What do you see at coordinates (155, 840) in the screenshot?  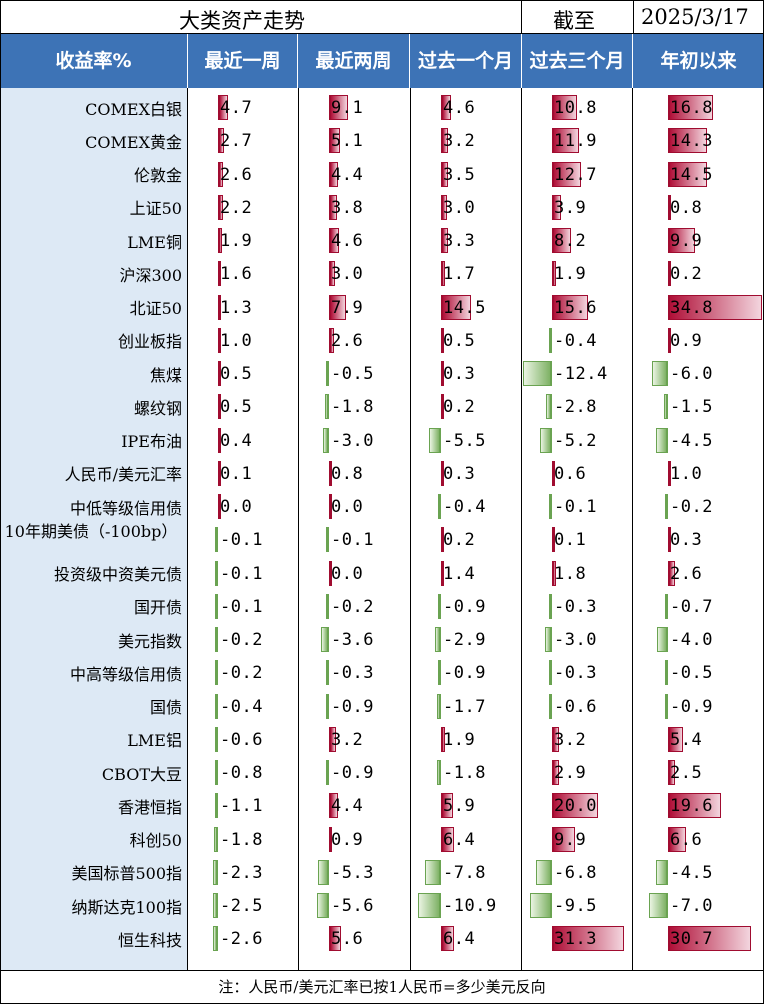 I see `row-label: 科创50` at bounding box center [155, 840].